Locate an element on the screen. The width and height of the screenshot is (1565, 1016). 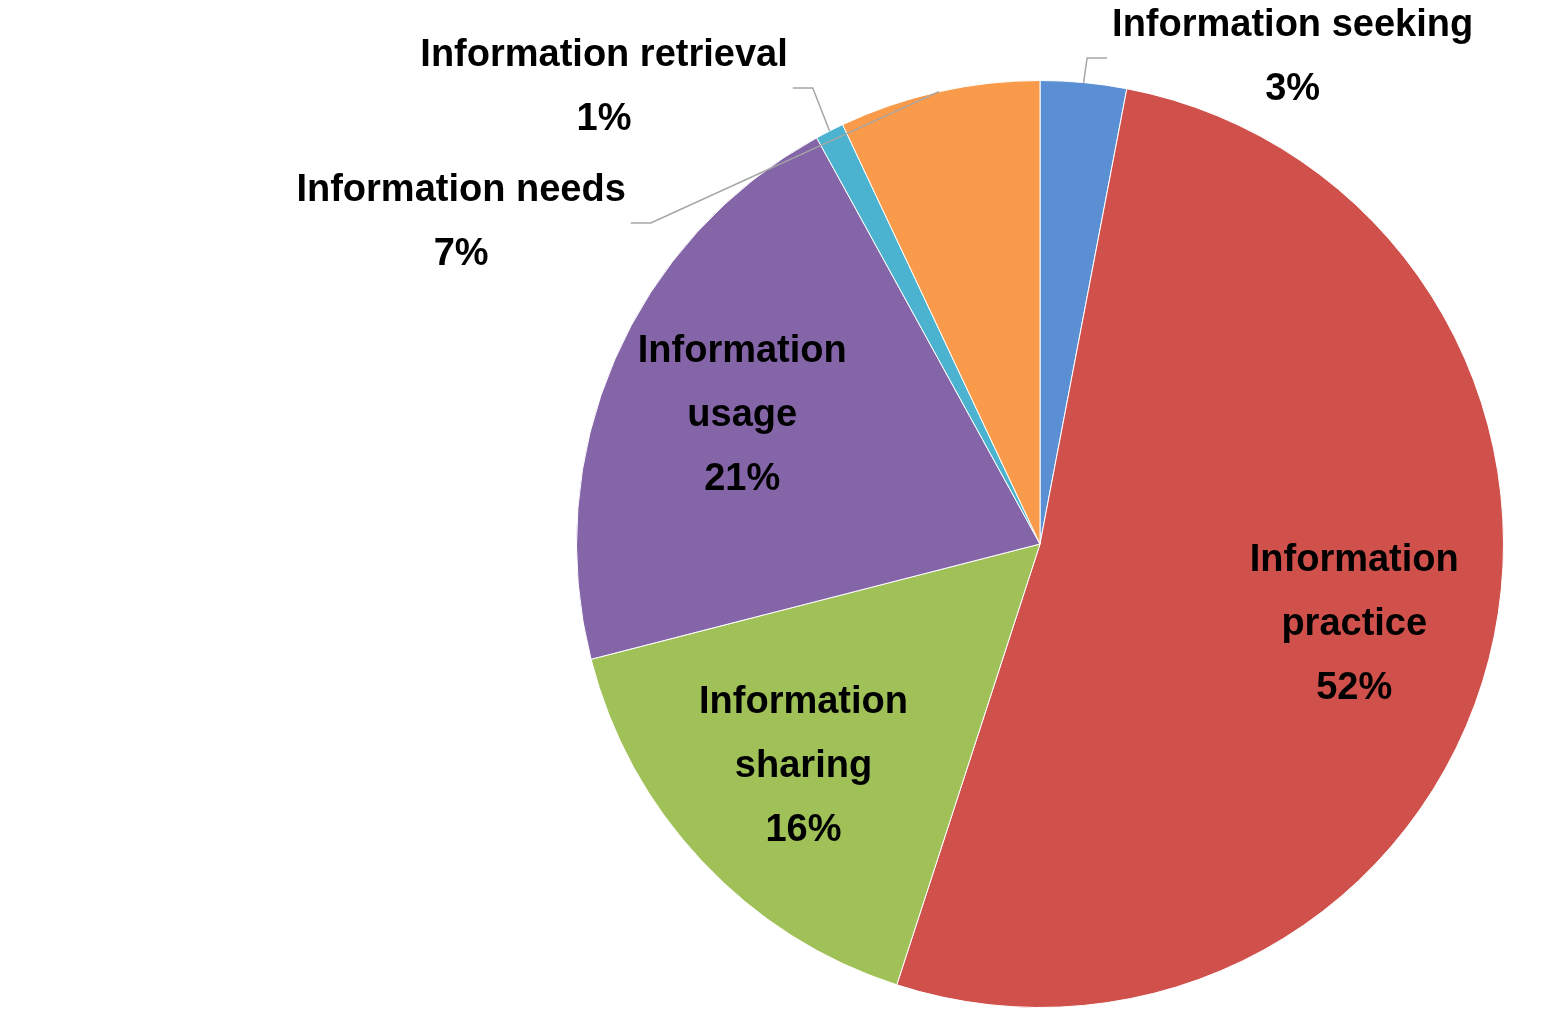
slice-label: Information needs is located at coordinates (461, 188).